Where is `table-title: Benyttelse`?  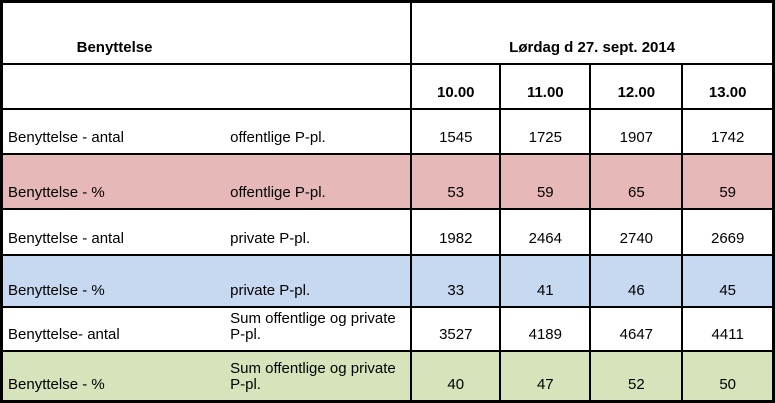 table-title: Benyttelse is located at coordinates (113, 32).